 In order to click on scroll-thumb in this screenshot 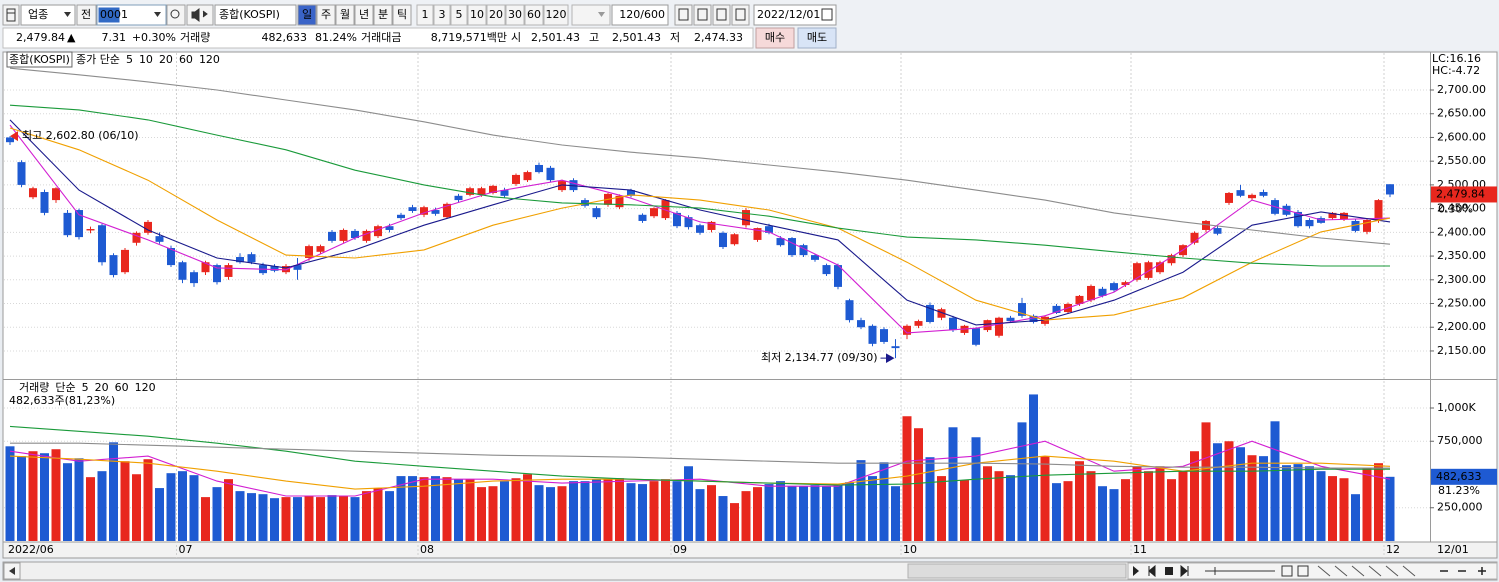, I will do `click(1017, 571)`.